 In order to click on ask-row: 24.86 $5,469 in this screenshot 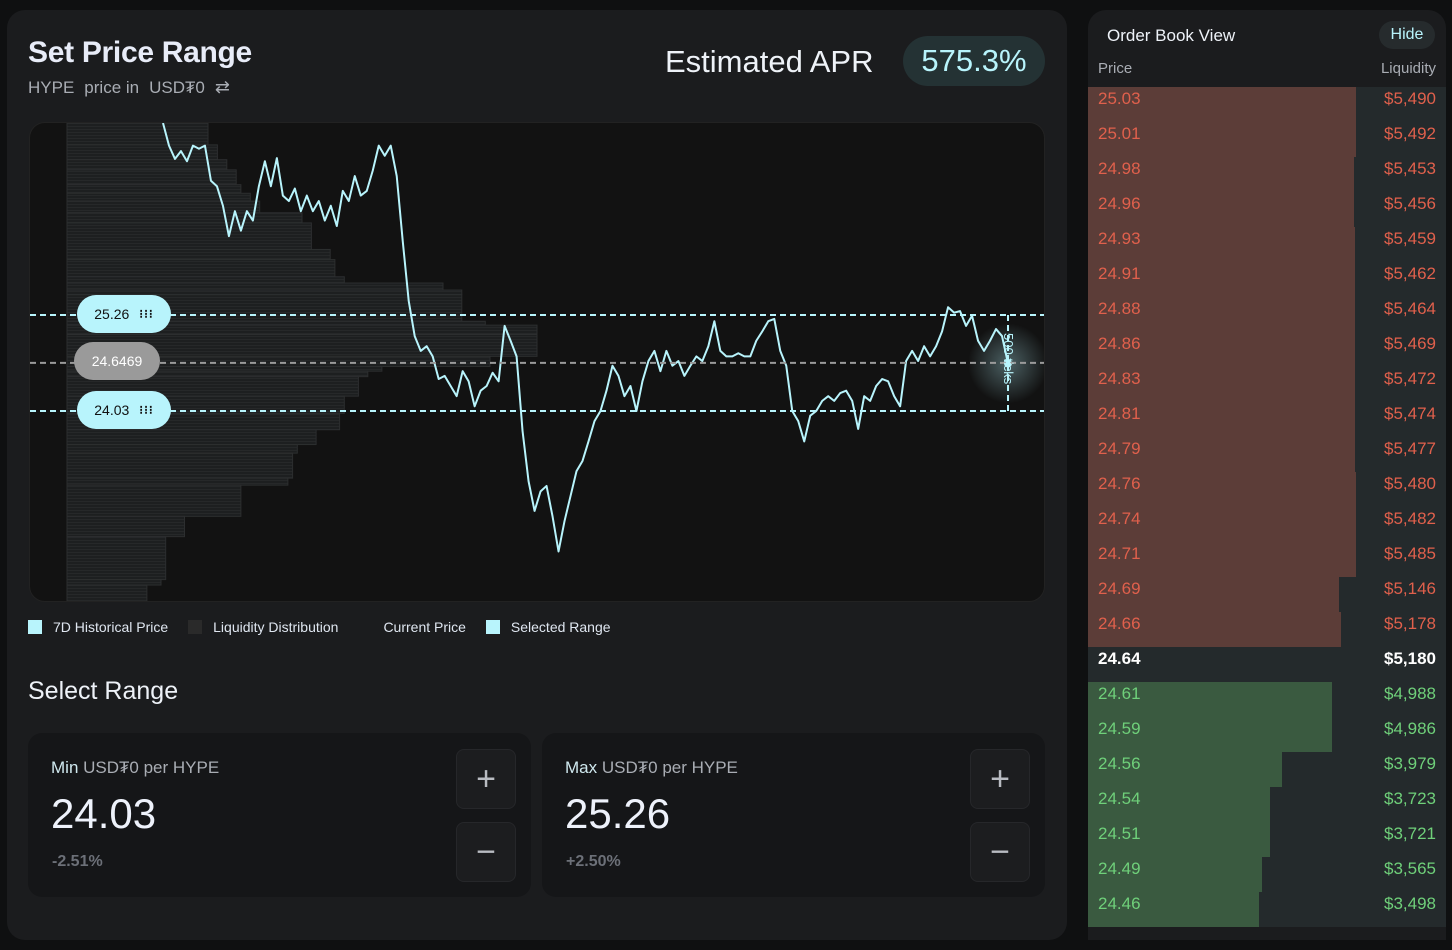, I will do `click(1267, 349)`.